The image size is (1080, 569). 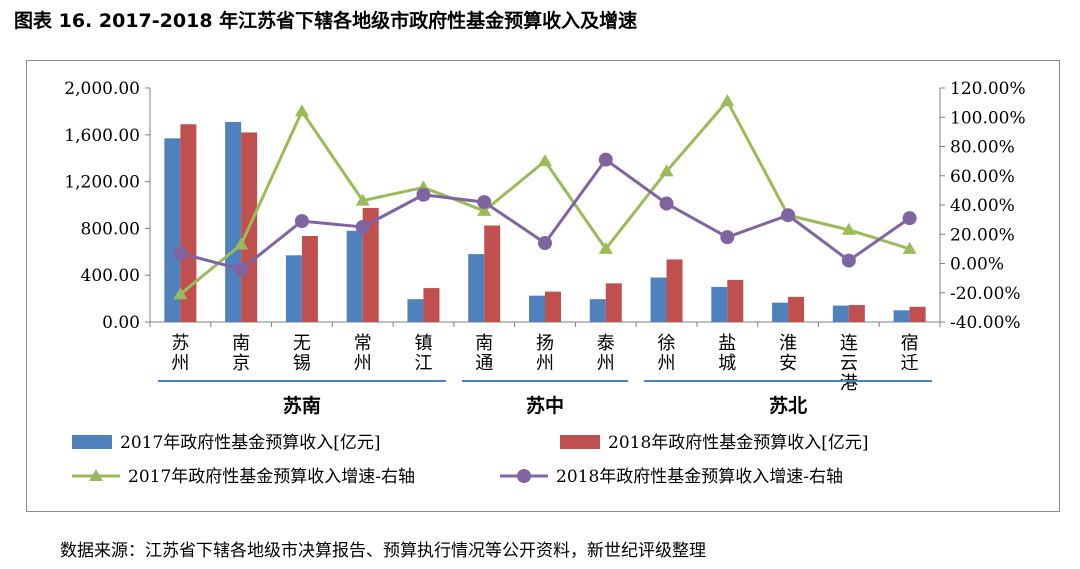 I want to click on x-category-label: 常, so click(x=363, y=343).